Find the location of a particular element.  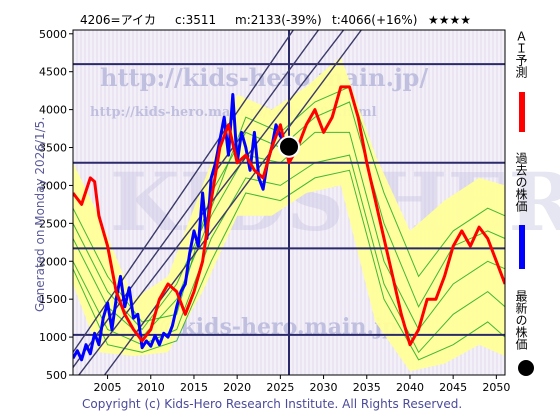

y-tick-label: 2500 is located at coordinates (53, 223).